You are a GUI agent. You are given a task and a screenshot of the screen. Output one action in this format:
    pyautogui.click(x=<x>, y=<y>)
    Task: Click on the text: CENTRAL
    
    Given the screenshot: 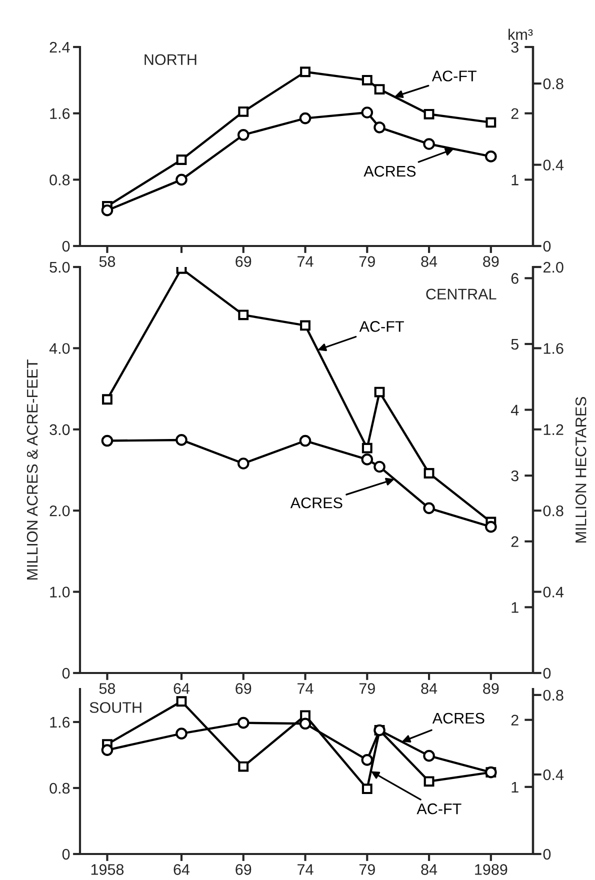 What is the action you would take?
    pyautogui.click(x=461, y=294)
    